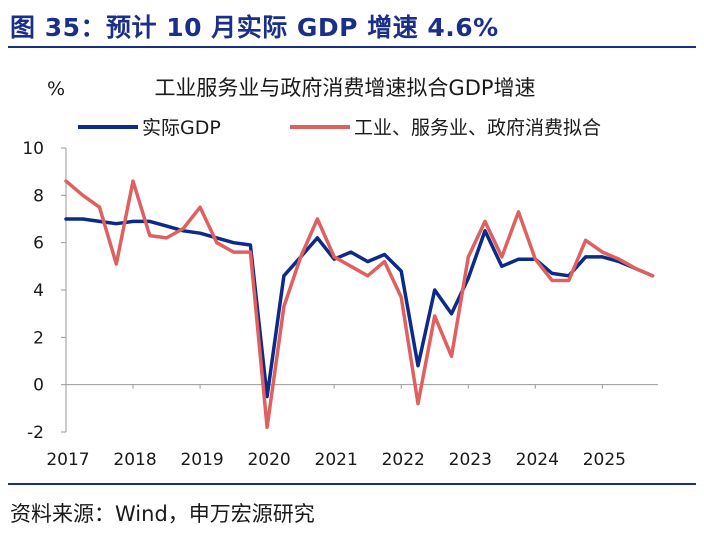 The image size is (704, 544). What do you see at coordinates (181, 128) in the screenshot?
I see `legend-label-1: 实际GDP` at bounding box center [181, 128].